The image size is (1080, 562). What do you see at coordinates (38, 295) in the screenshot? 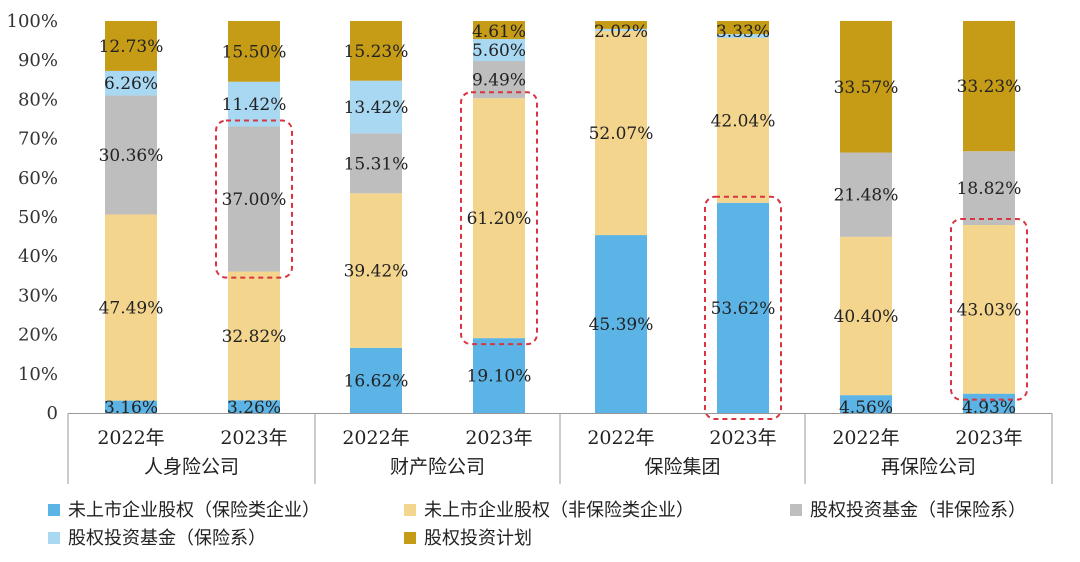
I see `y-tick-label: 30%` at bounding box center [38, 295].